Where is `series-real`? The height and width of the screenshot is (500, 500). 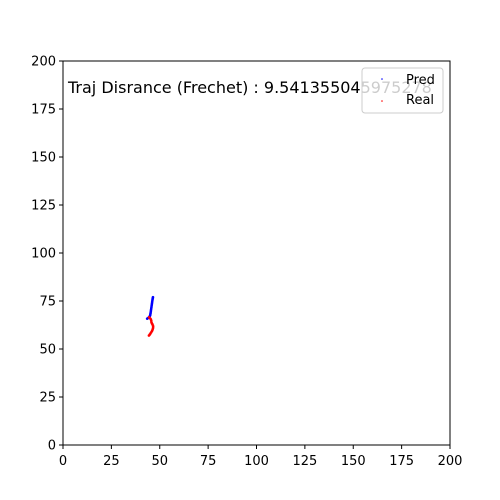
series-real is located at coordinates (151, 326).